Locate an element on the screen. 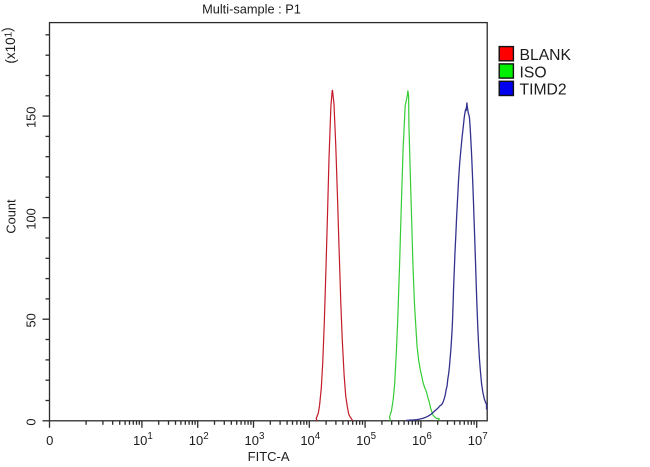 Image resolution: width=650 pixels, height=467 pixels. svg-text: Count is located at coordinates (11, 216).